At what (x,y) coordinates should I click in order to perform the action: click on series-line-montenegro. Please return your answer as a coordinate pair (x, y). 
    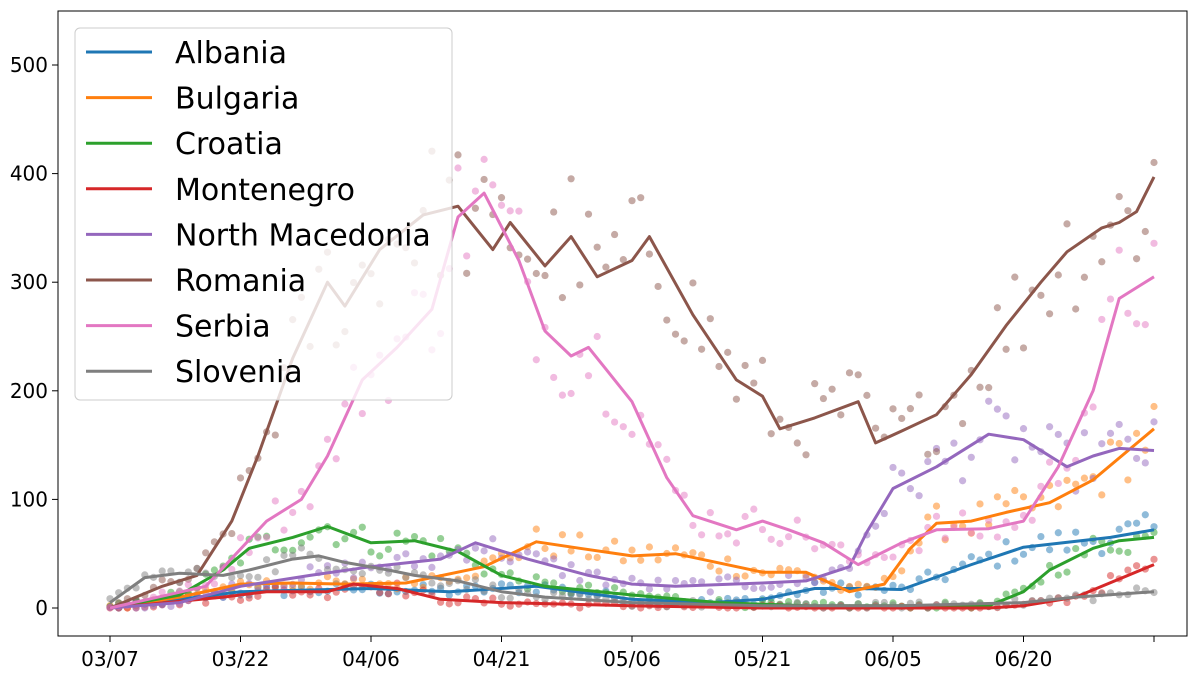
    Looking at the image, I should click on (632, 586).